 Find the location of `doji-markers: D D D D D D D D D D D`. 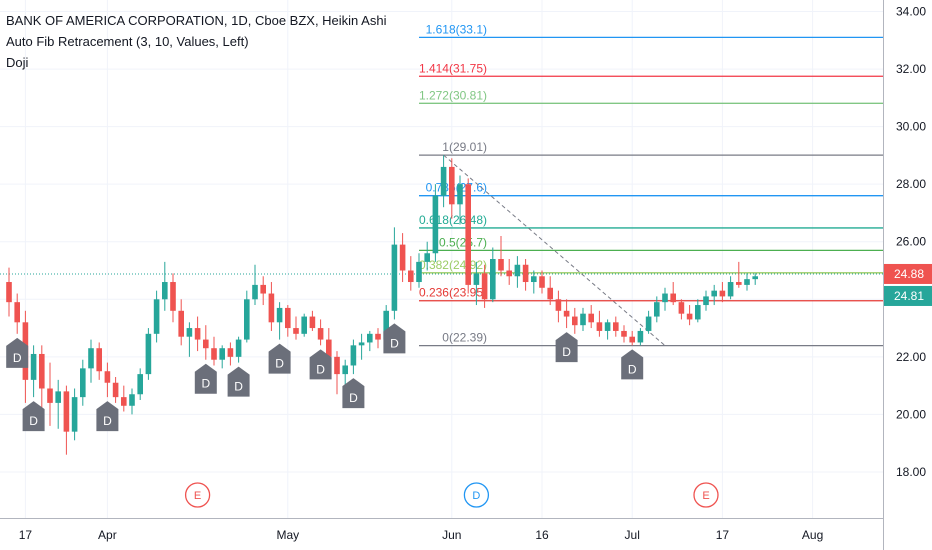

doji-markers: D D D D D D D D D D D is located at coordinates (325, 377).